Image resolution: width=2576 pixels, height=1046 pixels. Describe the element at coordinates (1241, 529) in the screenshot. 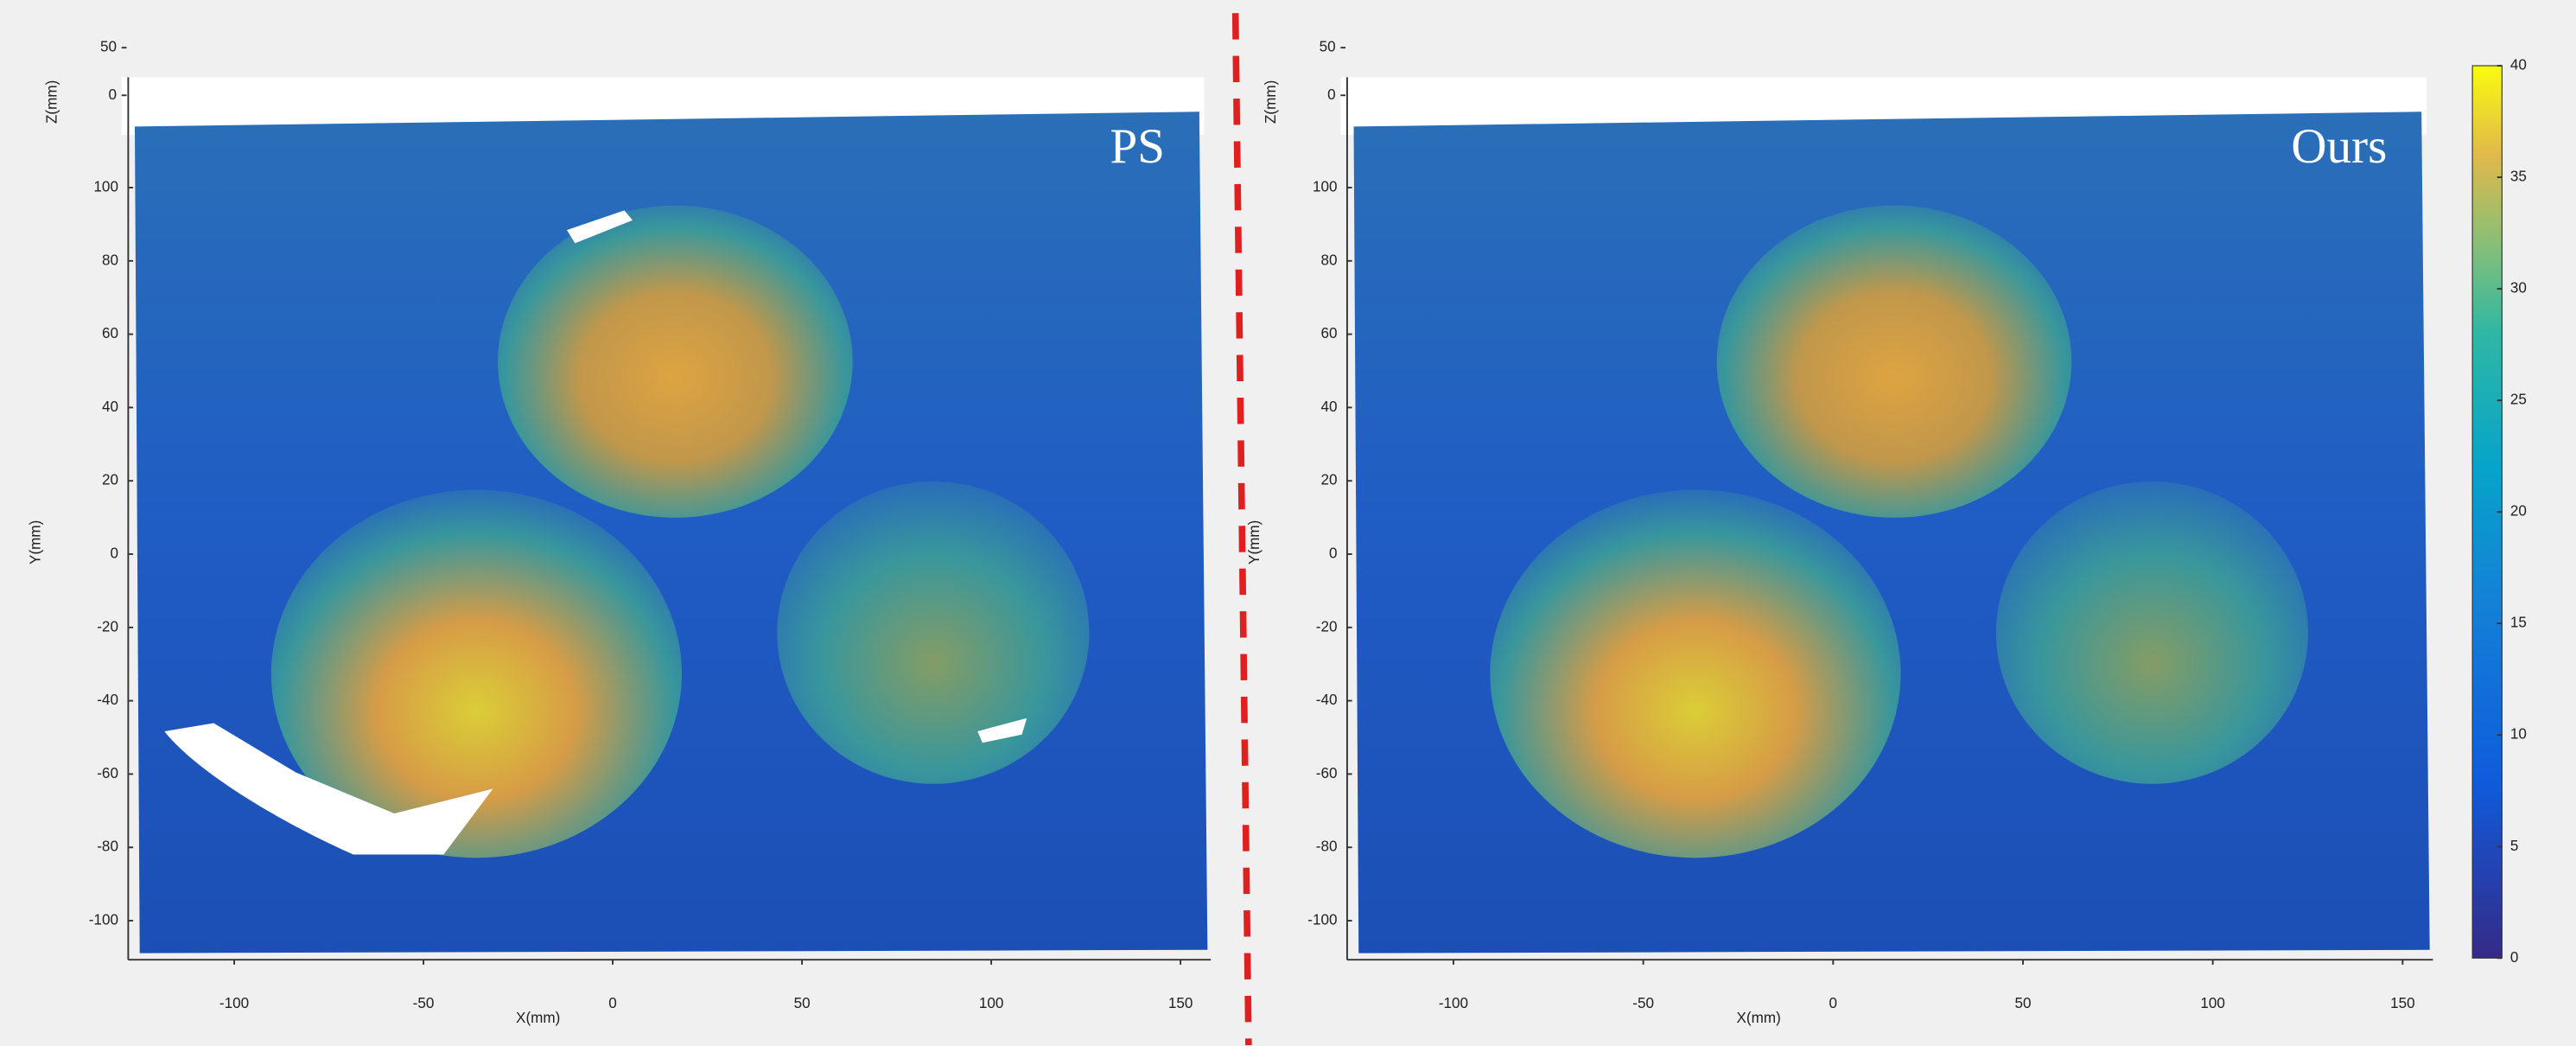

I see `divider` at that location.